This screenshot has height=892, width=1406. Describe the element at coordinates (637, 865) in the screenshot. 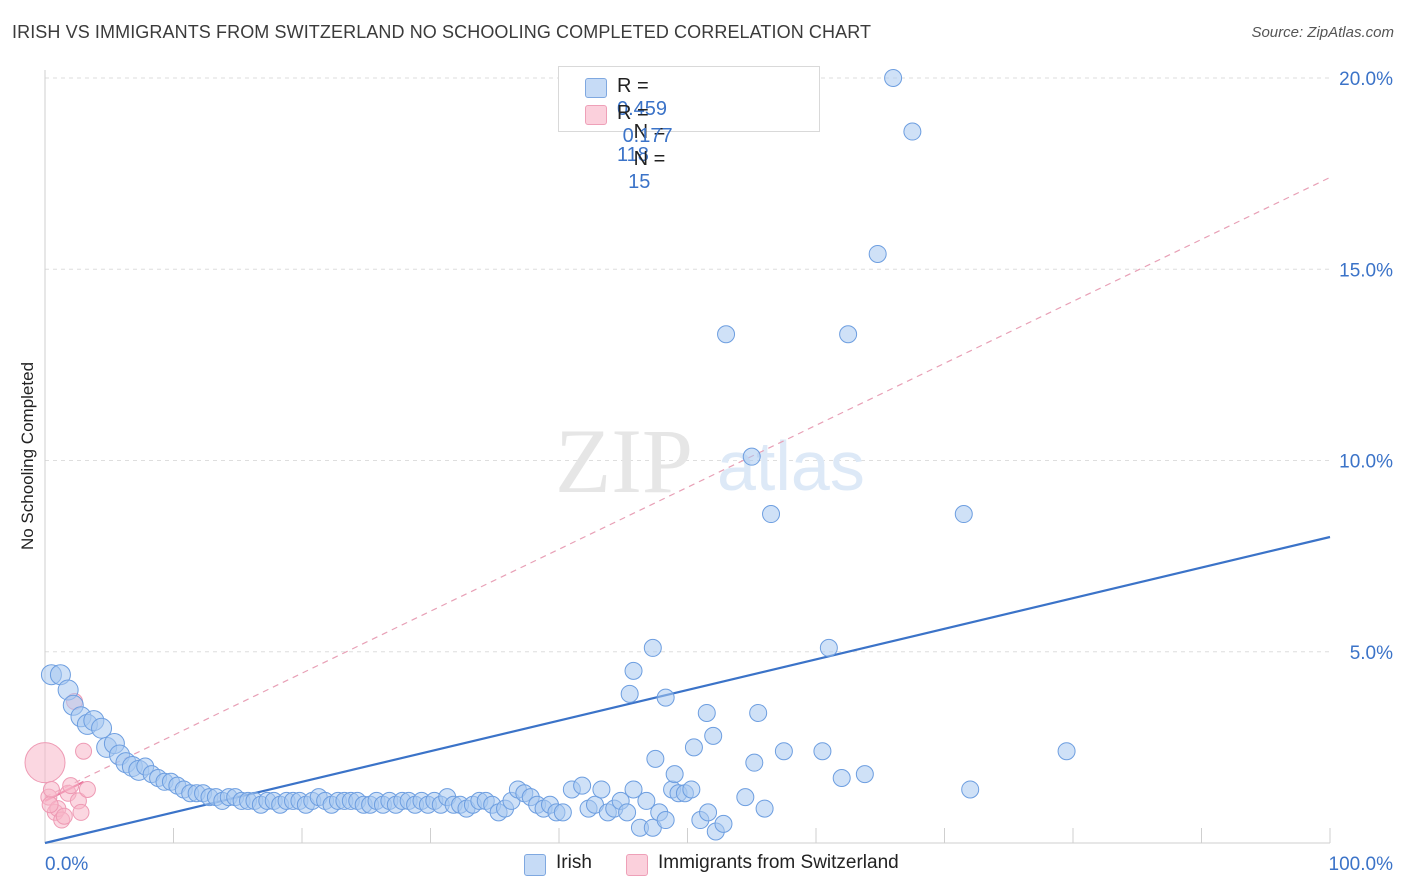

I see `bottom-legend-swatch-swiss` at that location.